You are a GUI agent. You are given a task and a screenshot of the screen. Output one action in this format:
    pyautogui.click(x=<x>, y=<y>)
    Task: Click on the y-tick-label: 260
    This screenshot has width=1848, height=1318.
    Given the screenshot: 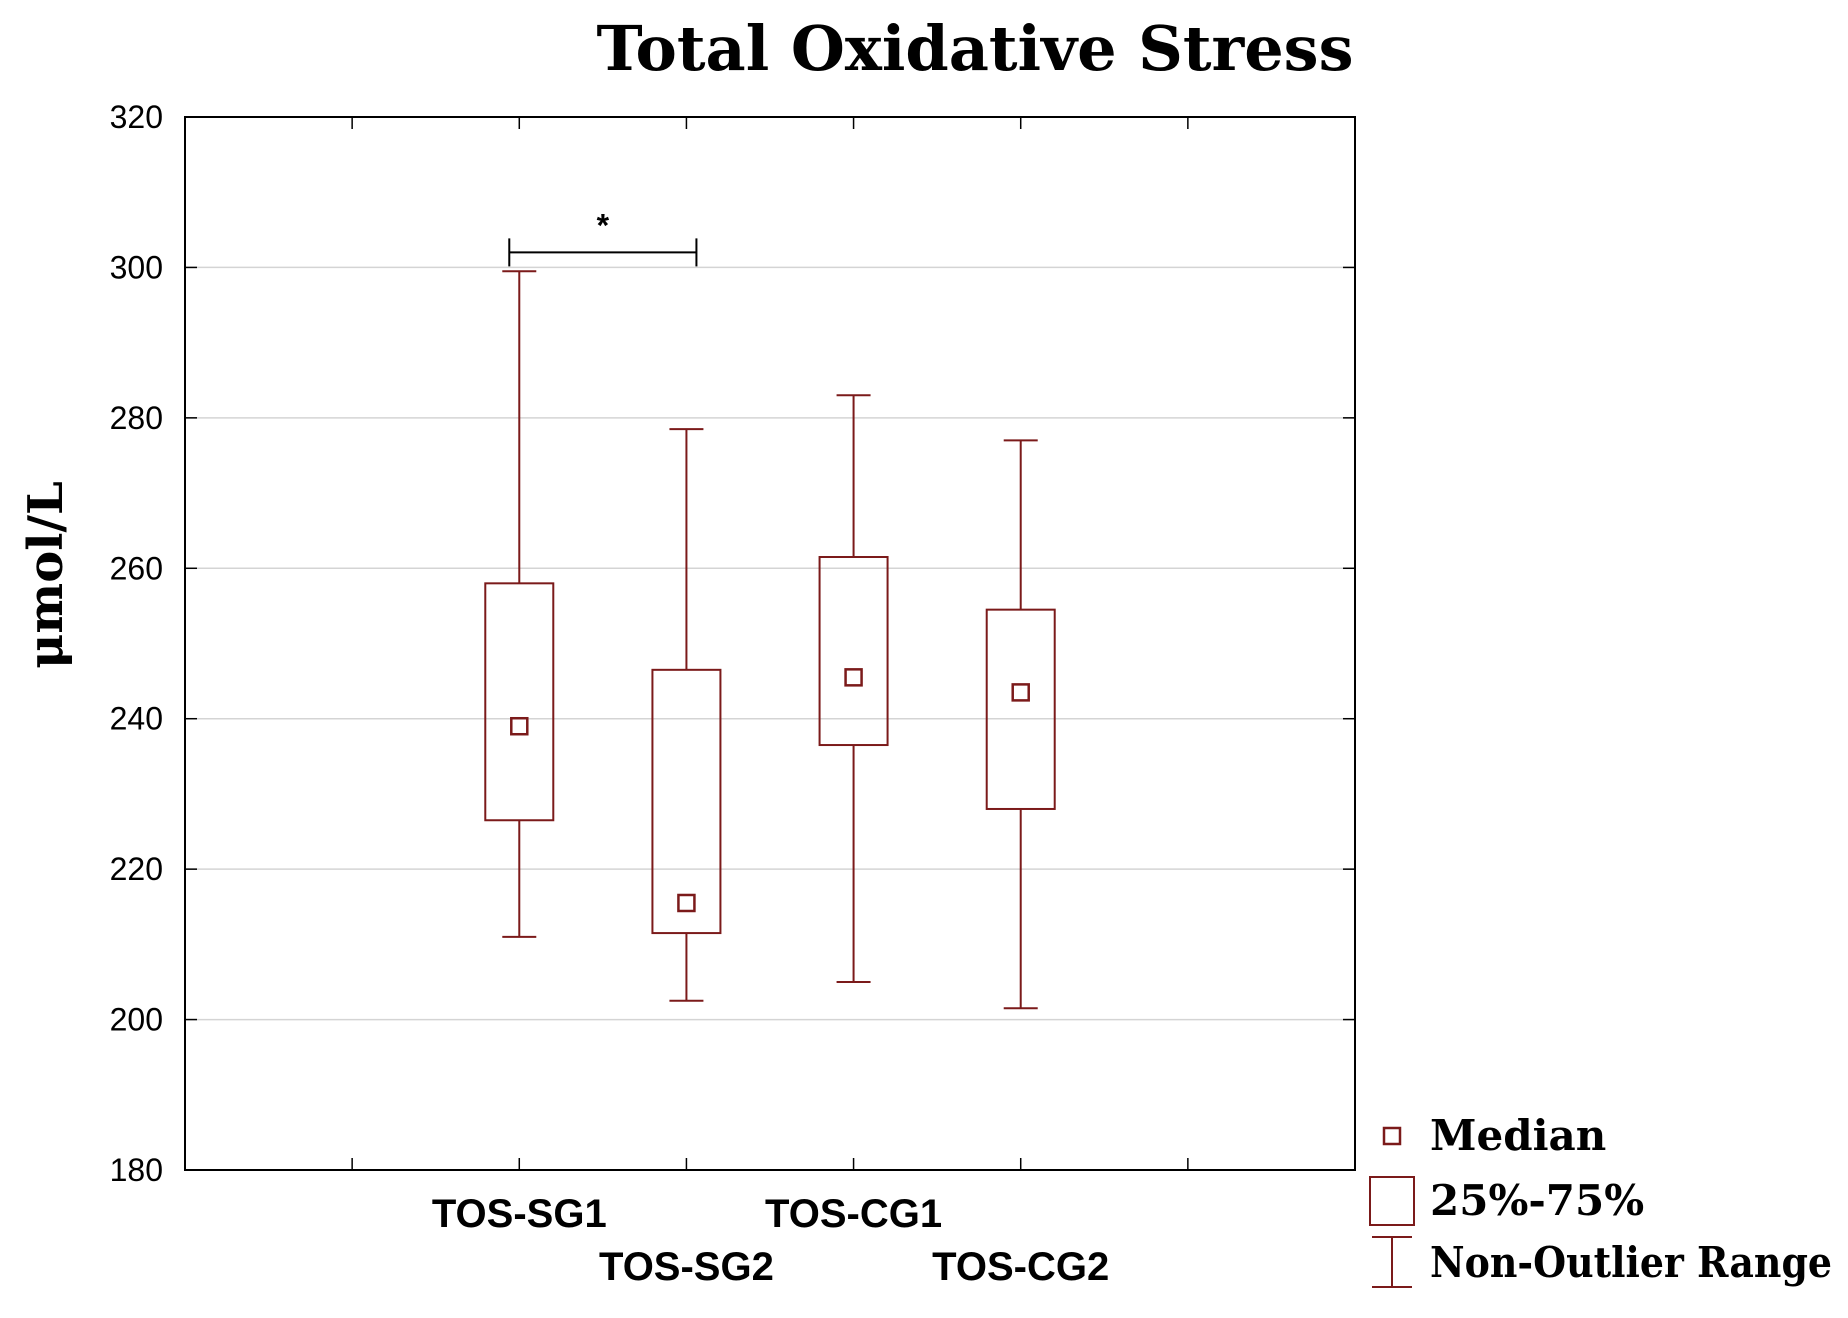 What is the action you would take?
    pyautogui.click(x=136, y=568)
    